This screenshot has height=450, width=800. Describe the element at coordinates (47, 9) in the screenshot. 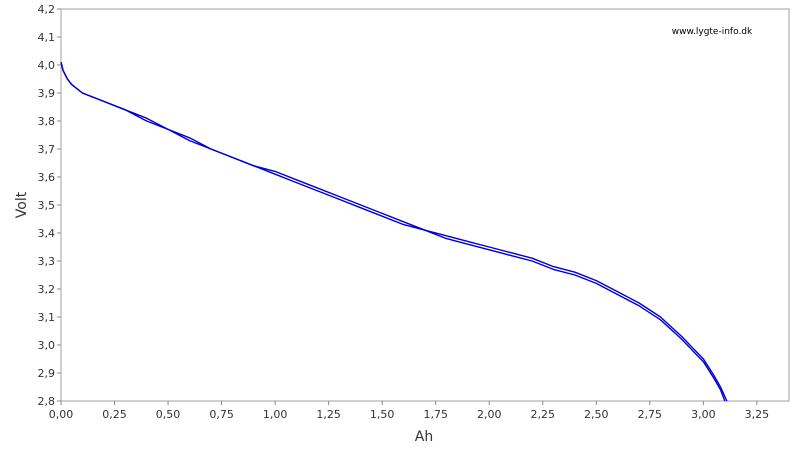

I see `y-tick-label: 4,2` at that location.